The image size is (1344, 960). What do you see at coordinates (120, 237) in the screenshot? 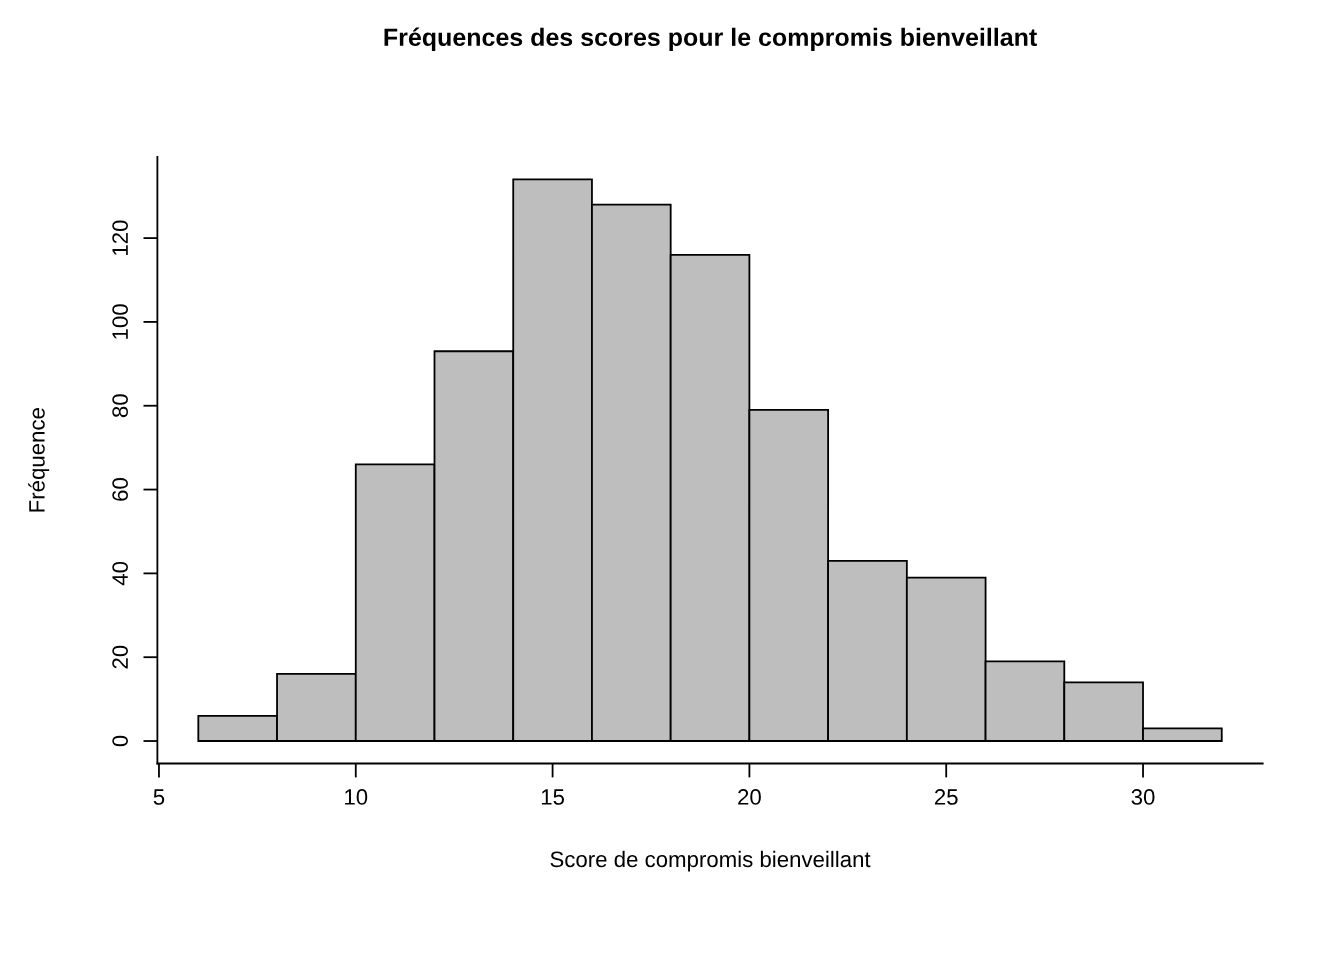
I see `y-tick-label: 120` at bounding box center [120, 237].